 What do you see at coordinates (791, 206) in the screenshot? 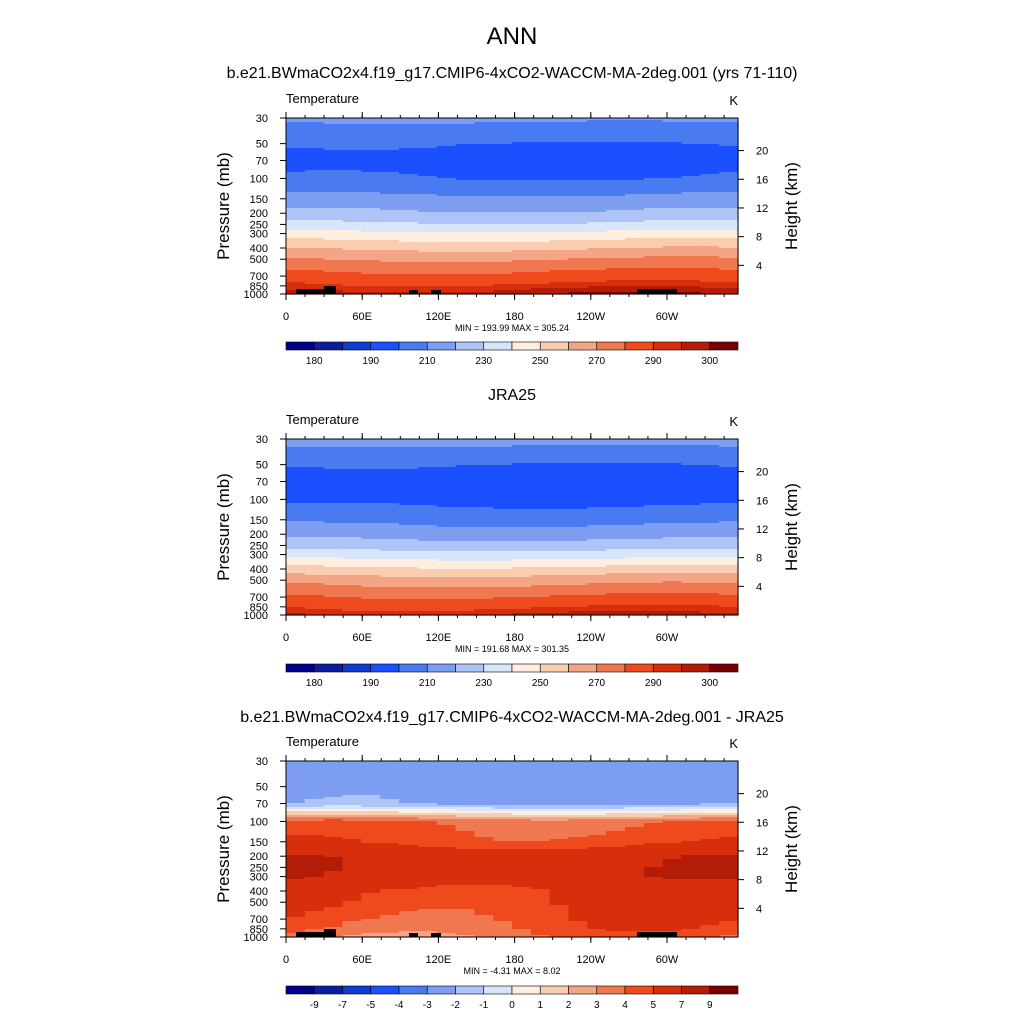
I see `y-right-axis-title: Height (km)` at bounding box center [791, 206].